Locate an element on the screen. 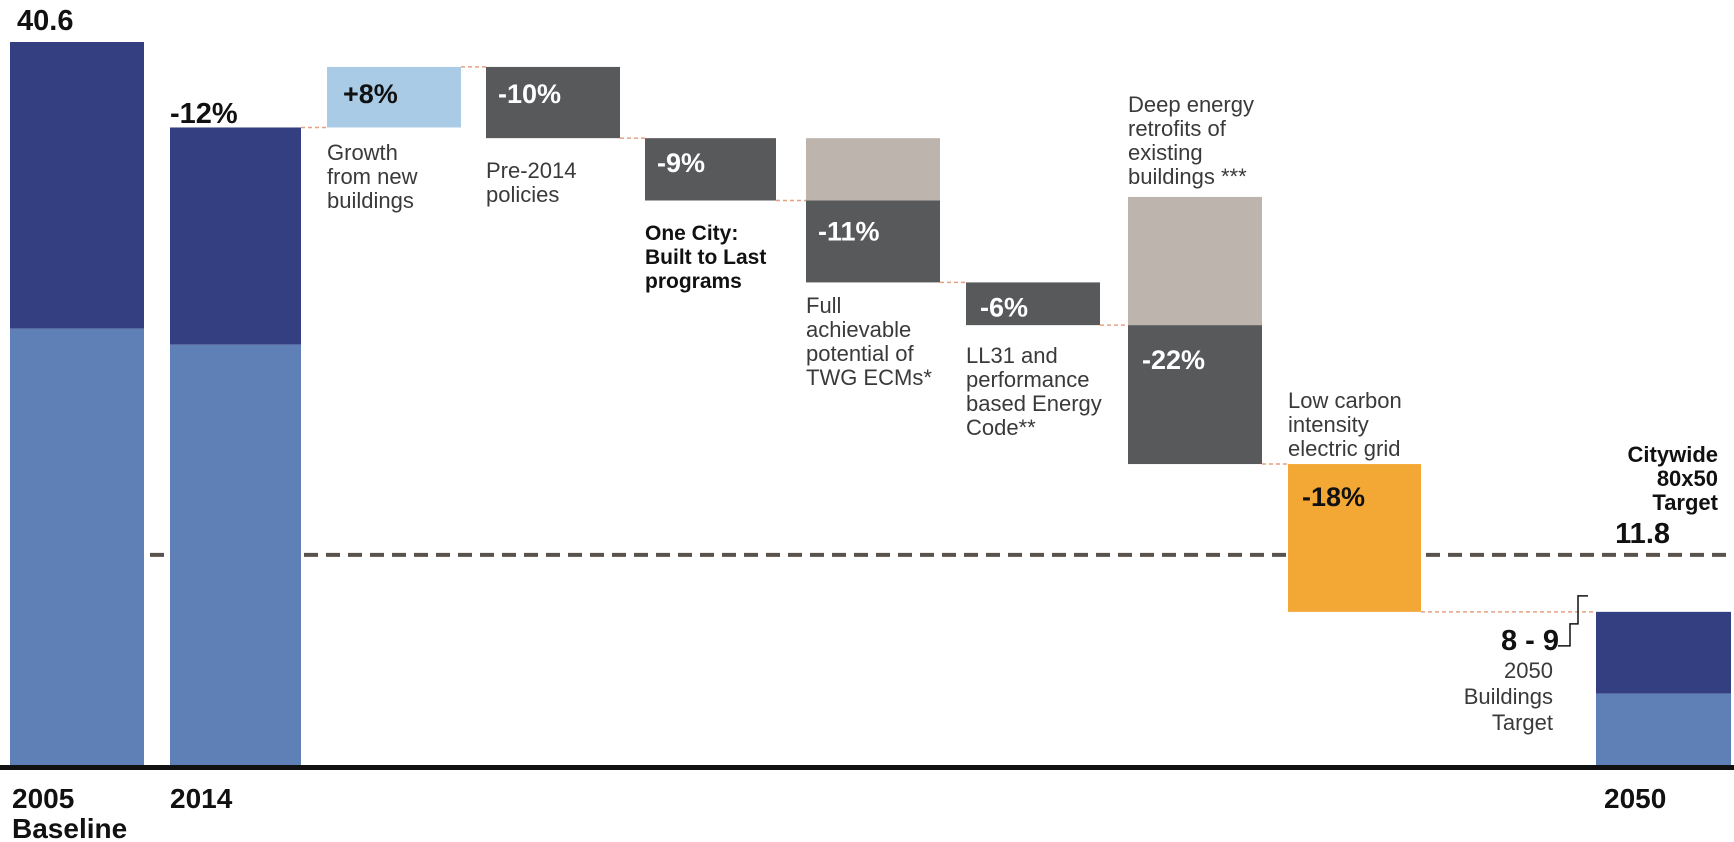 Image resolution: width=1734 pixels, height=842 pixels. label-deep-line: Deep energy is located at coordinates (1191, 104).